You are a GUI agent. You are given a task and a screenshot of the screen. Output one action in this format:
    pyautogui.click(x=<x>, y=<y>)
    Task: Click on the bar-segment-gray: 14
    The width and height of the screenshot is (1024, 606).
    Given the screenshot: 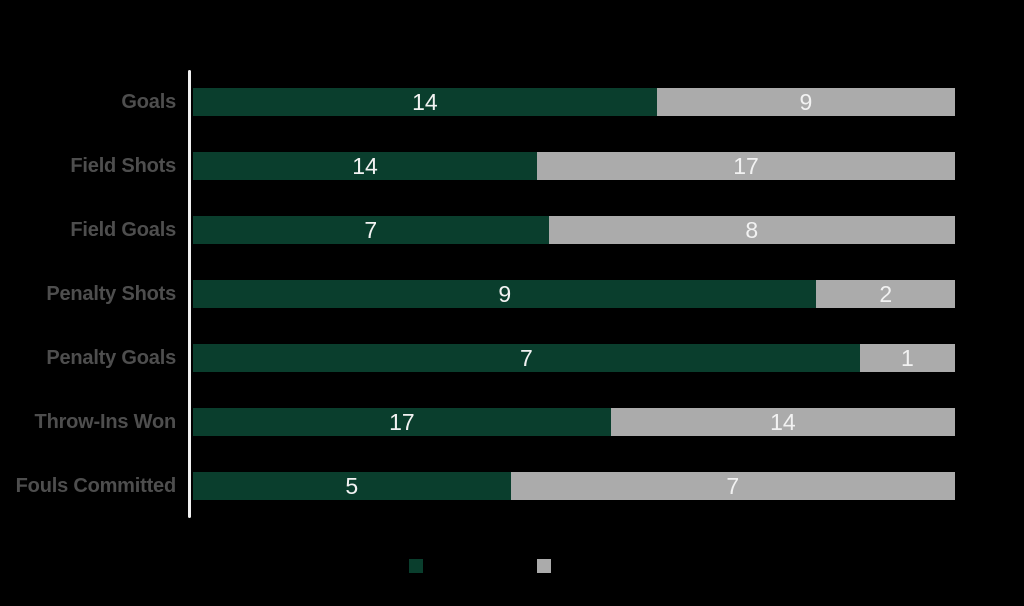 What is the action you would take?
    pyautogui.click(x=782, y=422)
    